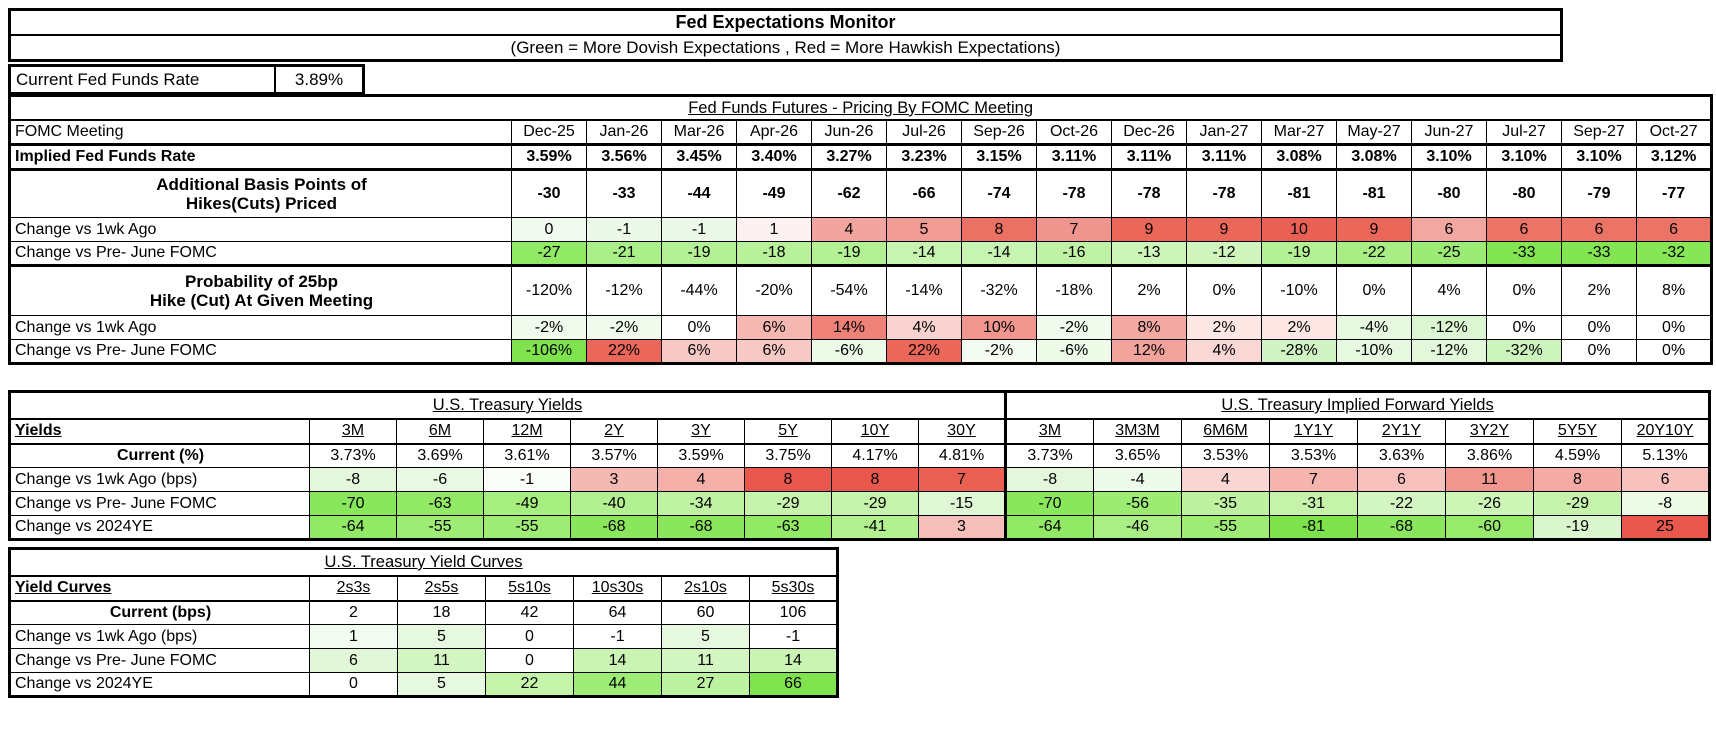 Image resolution: width=1716 pixels, height=754 pixels. What do you see at coordinates (617, 588) in the screenshot?
I see `column-header: 10s30s` at bounding box center [617, 588].